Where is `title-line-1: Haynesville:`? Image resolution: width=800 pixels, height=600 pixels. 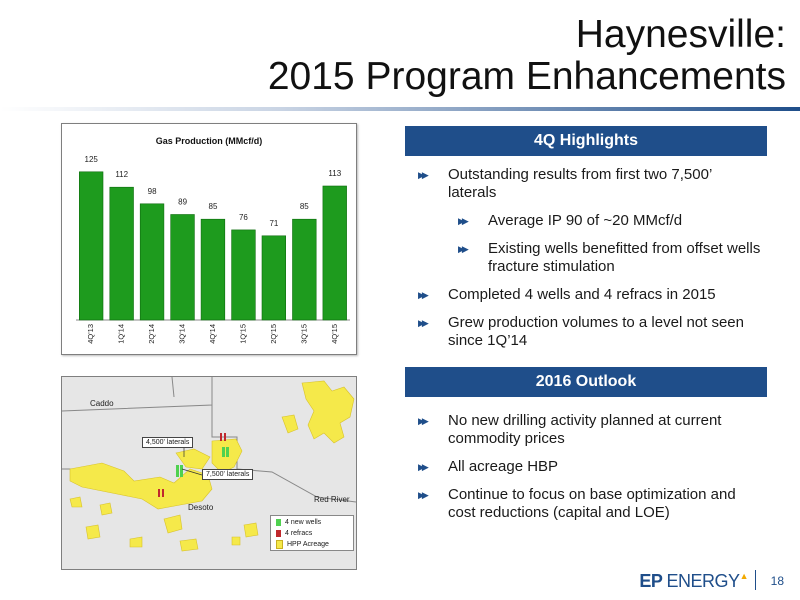
title-line-1: Haynesville: is located at coordinates (680, 34).